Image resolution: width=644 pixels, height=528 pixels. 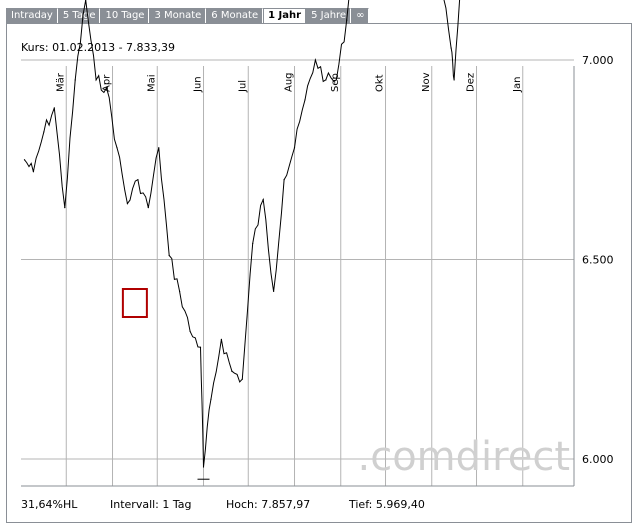 What do you see at coordinates (107, 83) in the screenshot?
I see `x-tick-label: Apr` at bounding box center [107, 83].